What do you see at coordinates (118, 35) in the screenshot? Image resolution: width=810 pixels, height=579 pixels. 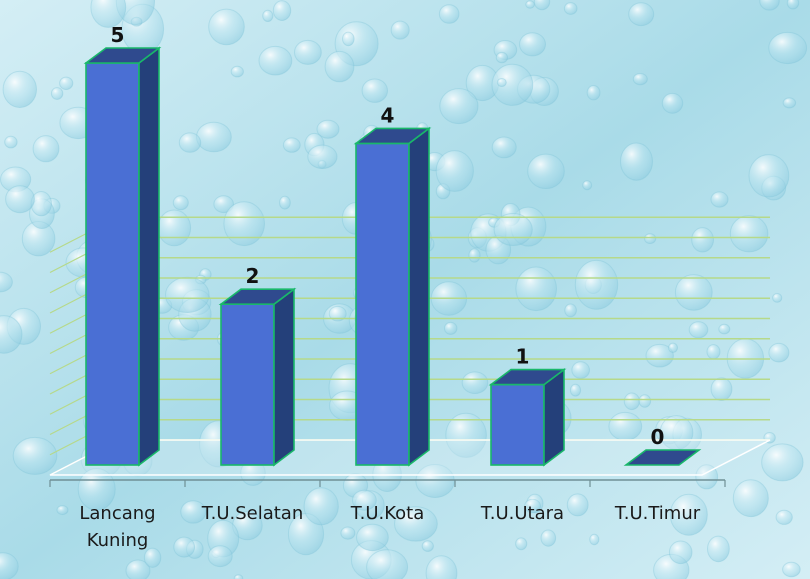 I see `data-label: 5` at bounding box center [118, 35].